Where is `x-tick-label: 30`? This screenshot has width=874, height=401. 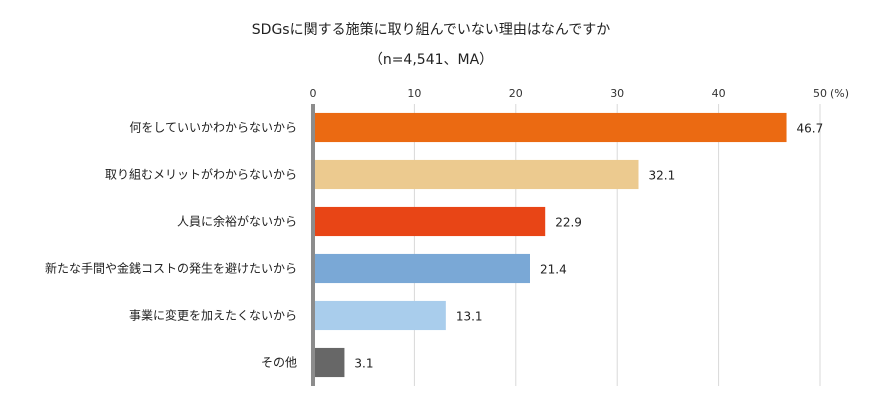
x-tick-label: 30 is located at coordinates (617, 93).